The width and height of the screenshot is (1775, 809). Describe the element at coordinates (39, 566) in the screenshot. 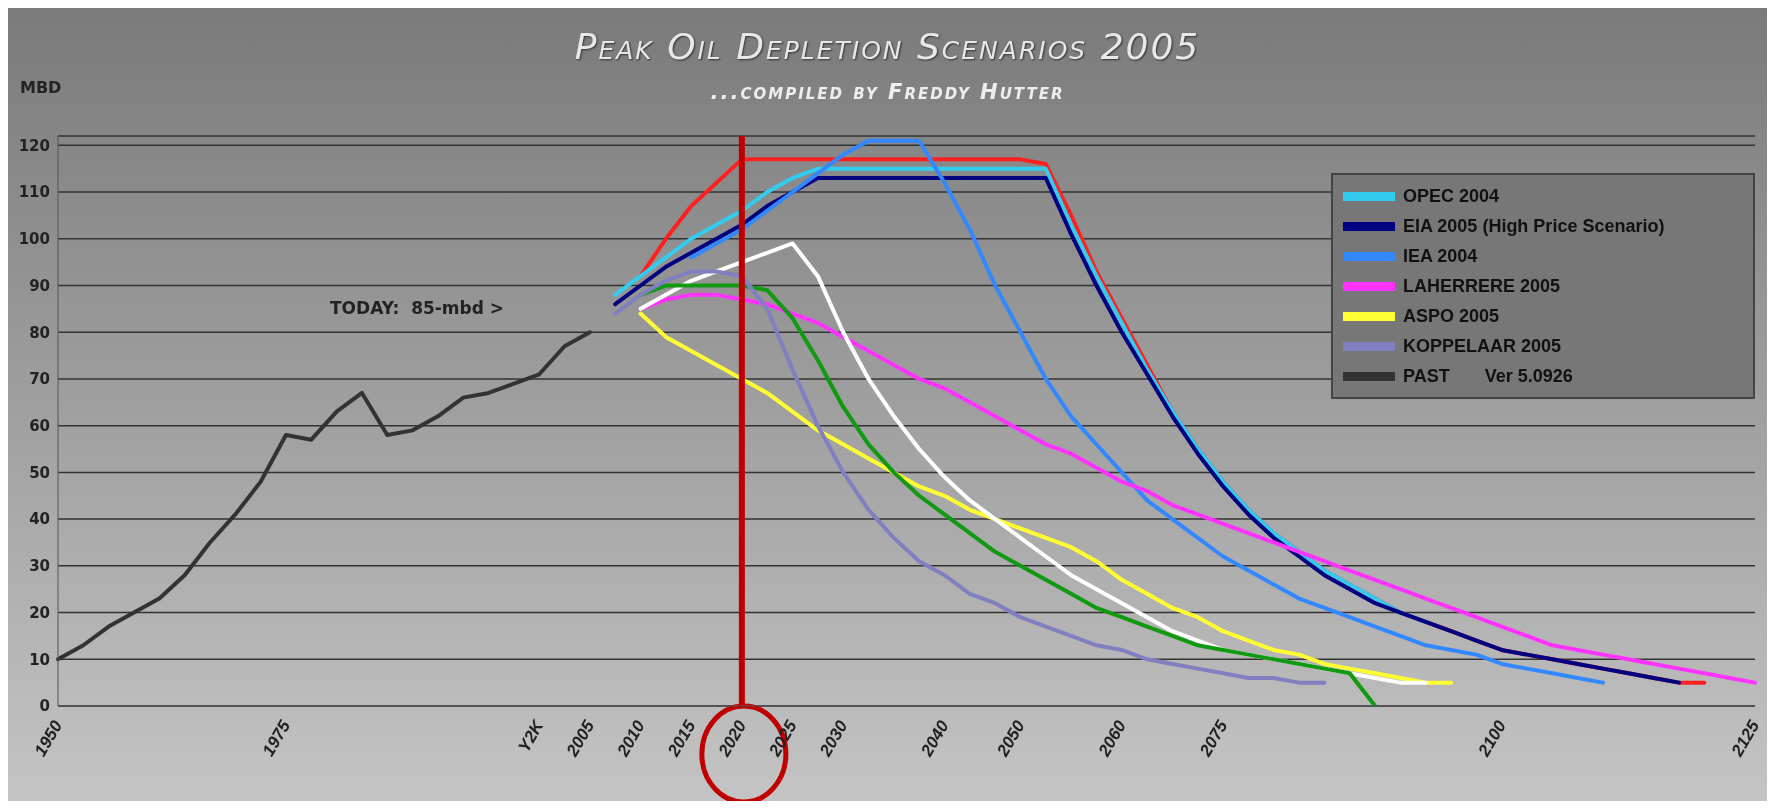

I see `y-tick-label: 30` at that location.